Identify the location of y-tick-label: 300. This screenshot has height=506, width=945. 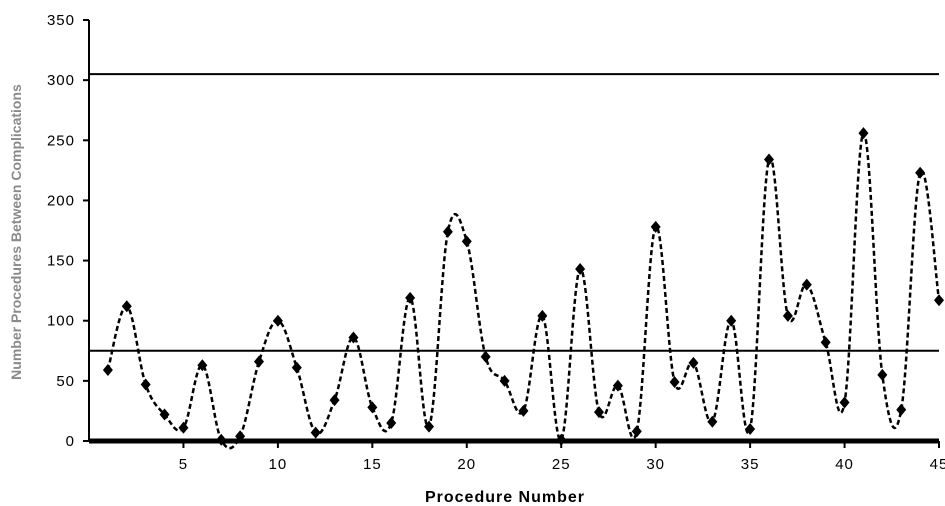
(61, 80).